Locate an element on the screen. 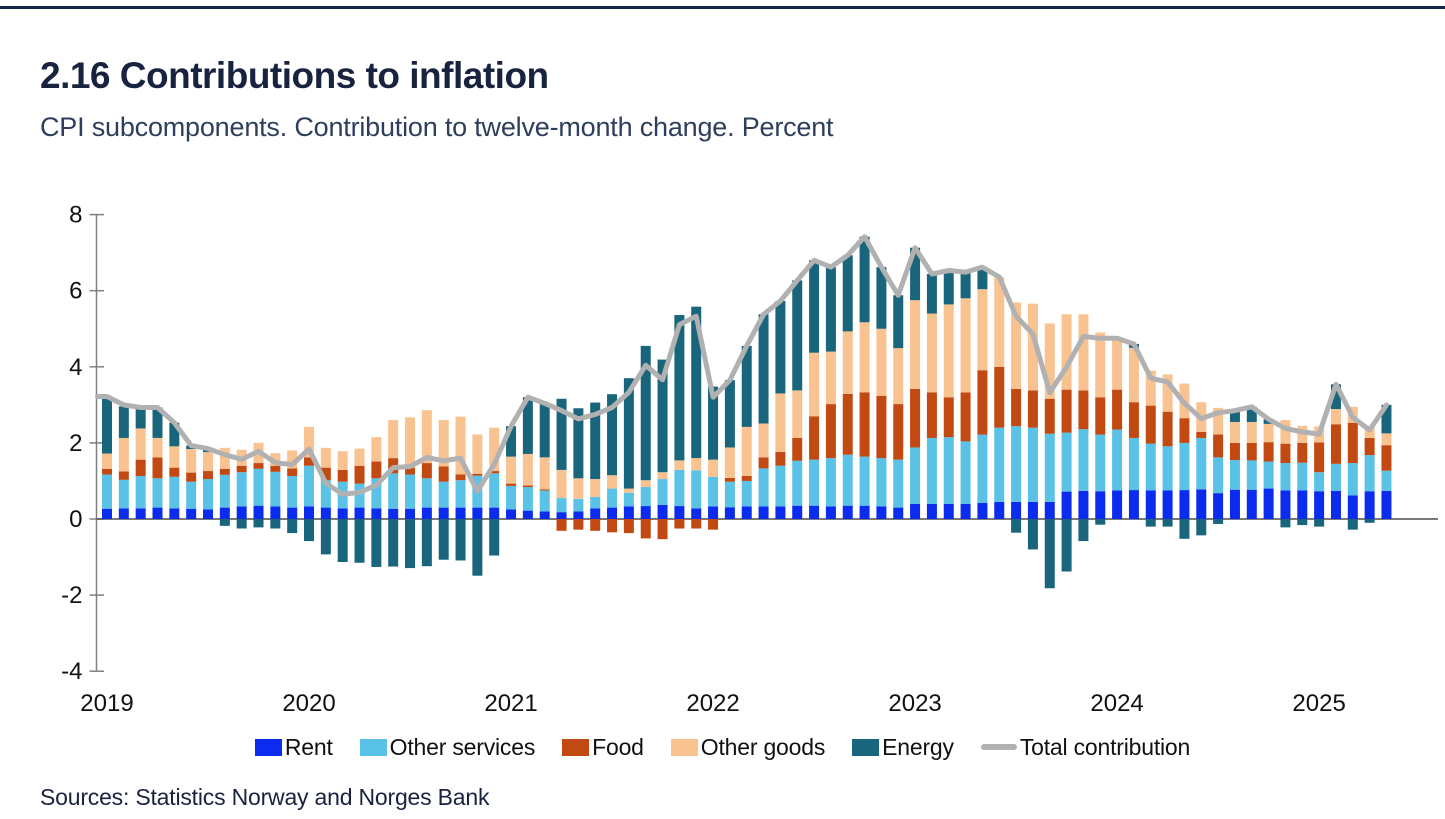  y-tick-label: 8 is located at coordinates (75, 215).